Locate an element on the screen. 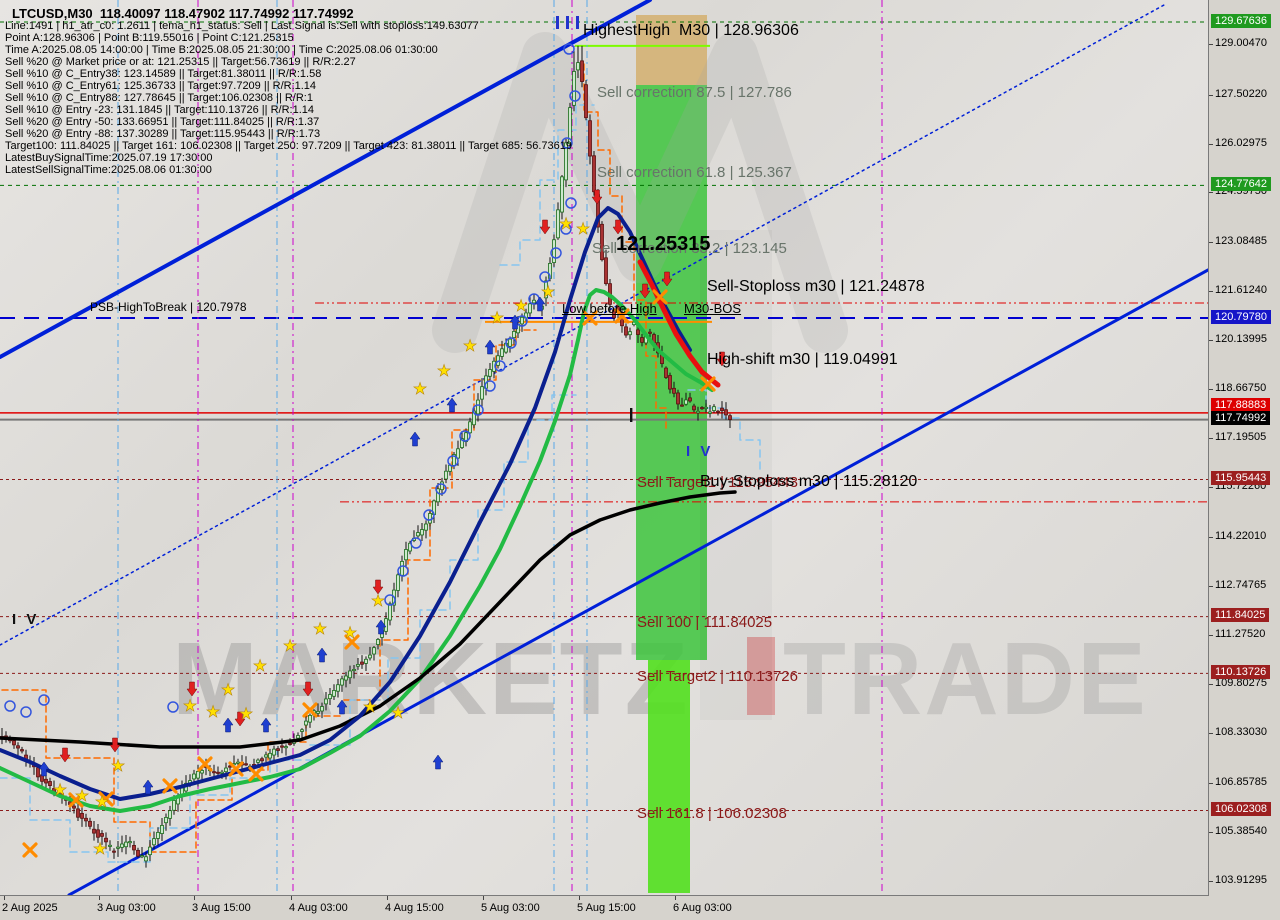  stop-step-line-cyan is located at coordinates (547, 185).